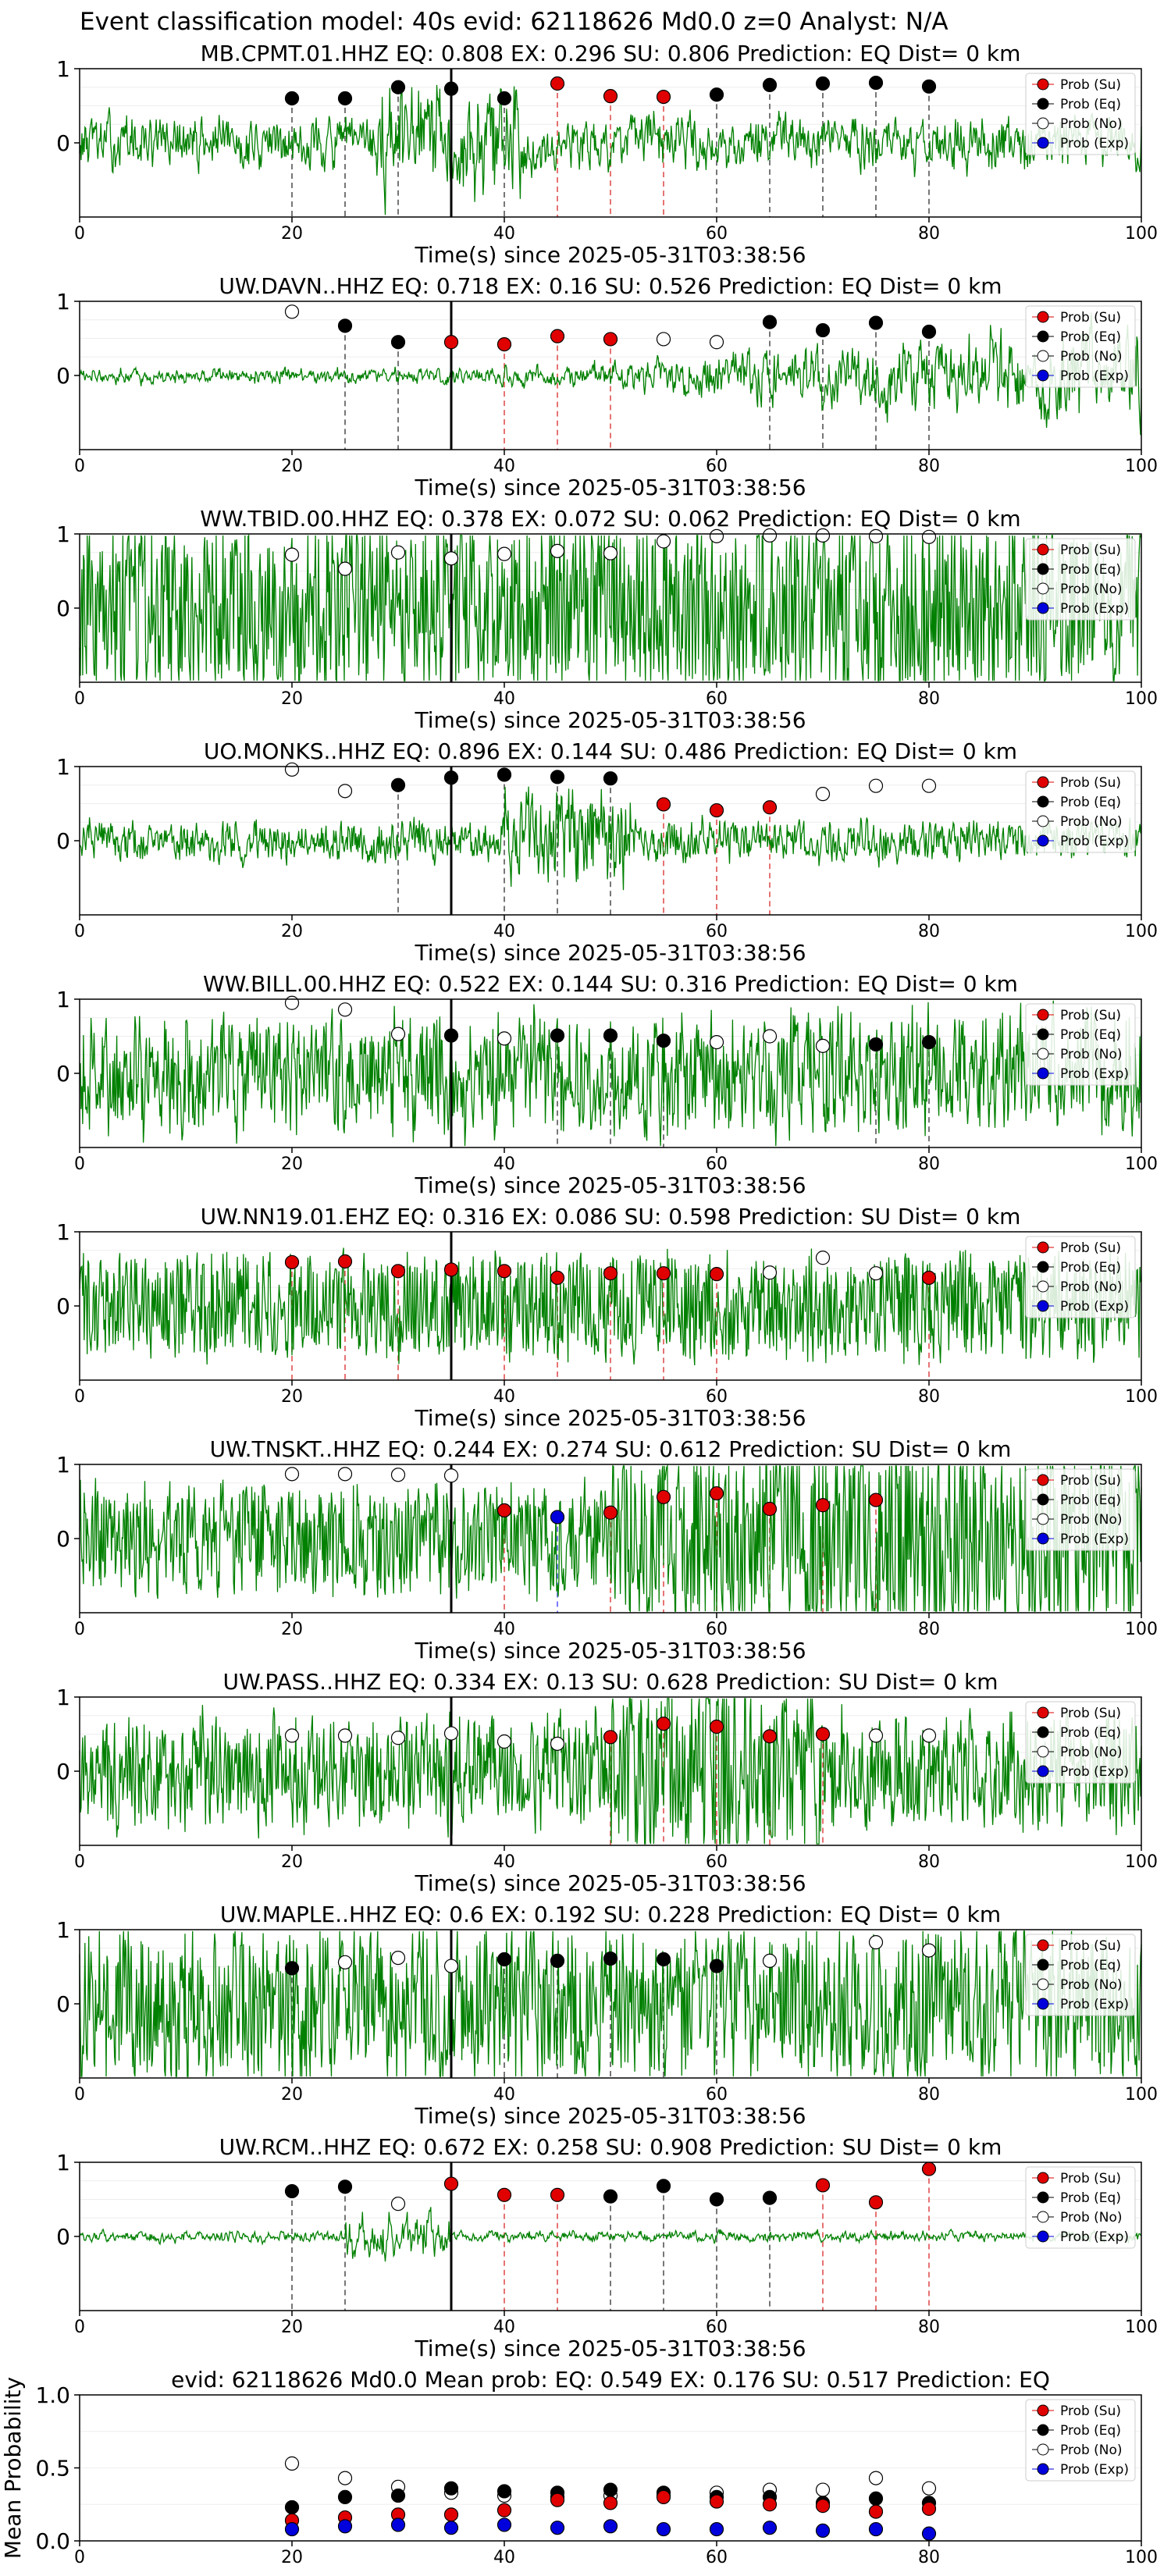  I want to click on mean-marker-no, so click(929, 2488).